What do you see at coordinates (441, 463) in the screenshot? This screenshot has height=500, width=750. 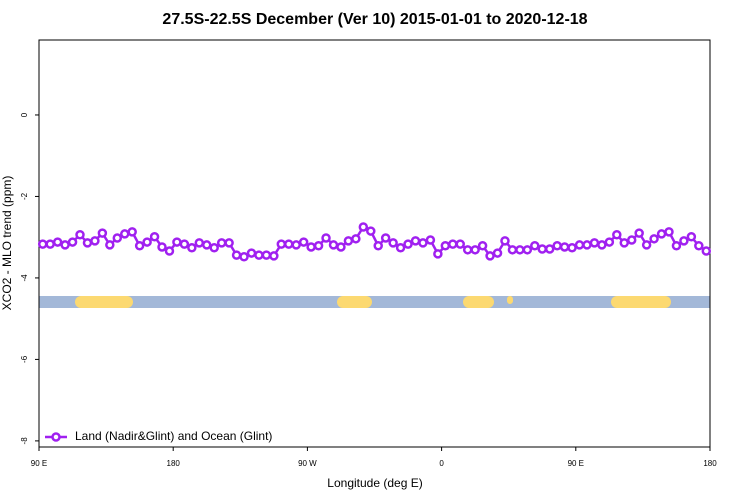 I see `x-tick-label: 0` at bounding box center [441, 463].